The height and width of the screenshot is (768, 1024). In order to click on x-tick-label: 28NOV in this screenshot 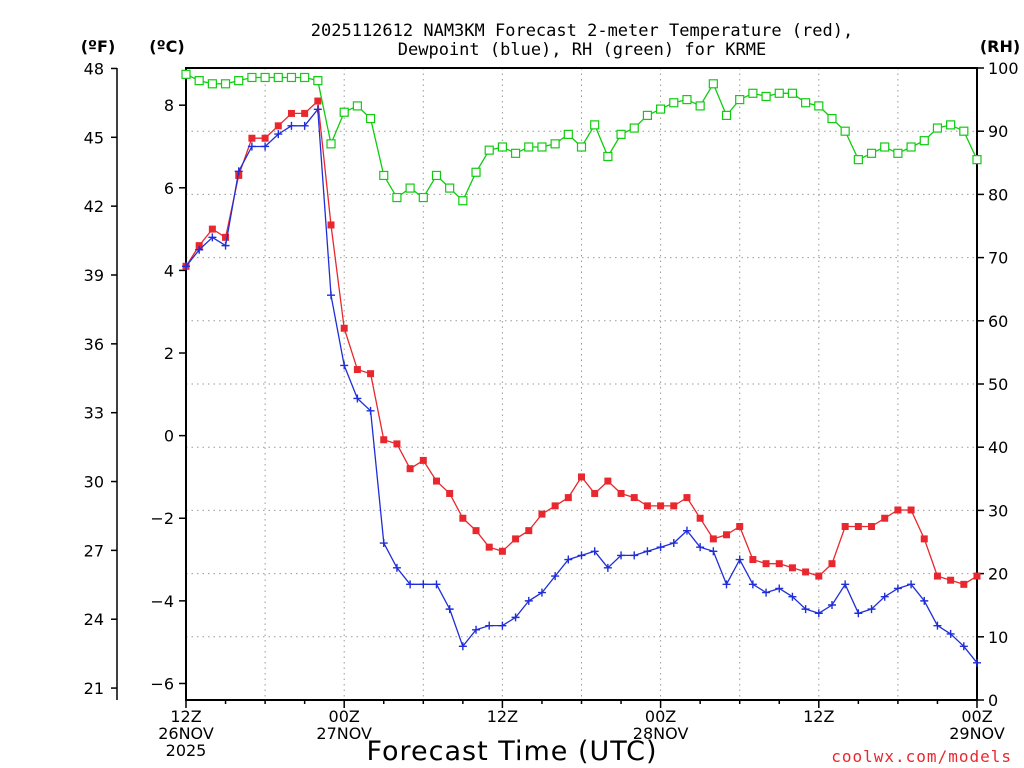, I will do `click(661, 733)`.